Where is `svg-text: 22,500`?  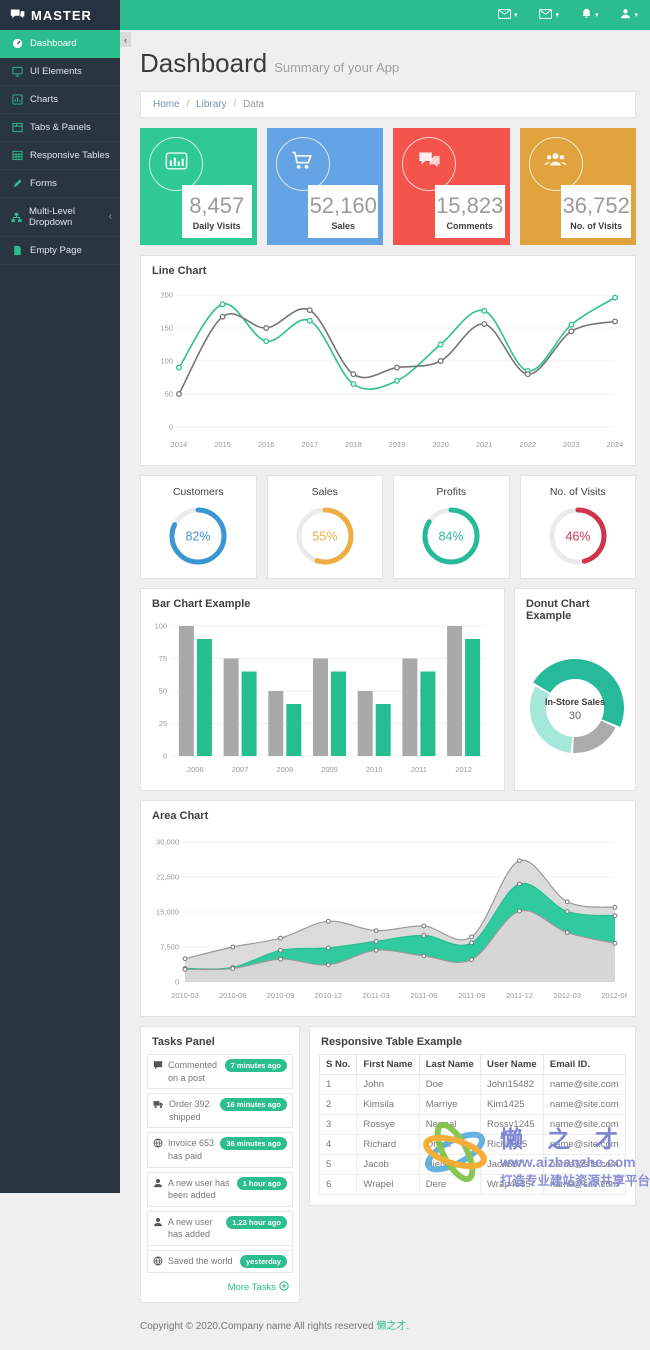
svg-text: 22,500 is located at coordinates (167, 877).